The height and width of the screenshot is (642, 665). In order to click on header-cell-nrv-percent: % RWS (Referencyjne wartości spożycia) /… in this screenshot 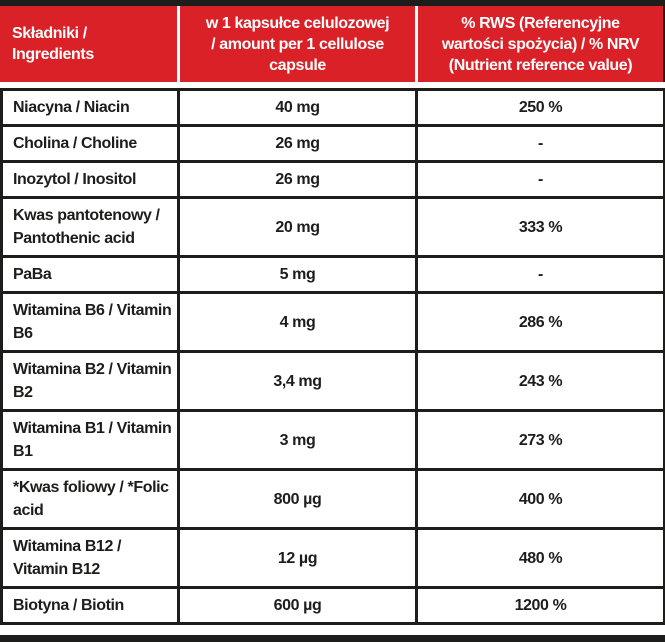, I will do `click(540, 44)`.